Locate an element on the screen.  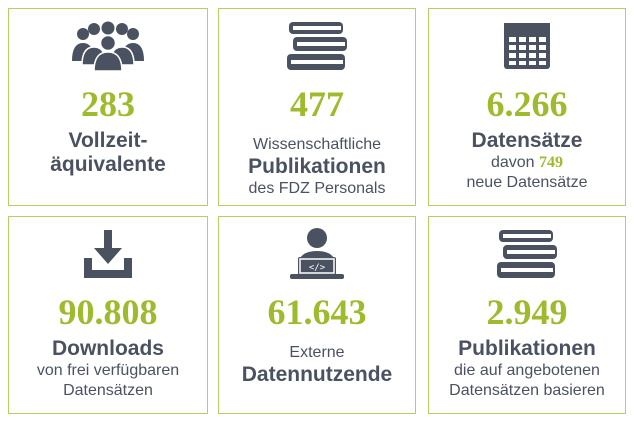
stat-label: Vollzeit- äquivalente is located at coordinates (108, 153).